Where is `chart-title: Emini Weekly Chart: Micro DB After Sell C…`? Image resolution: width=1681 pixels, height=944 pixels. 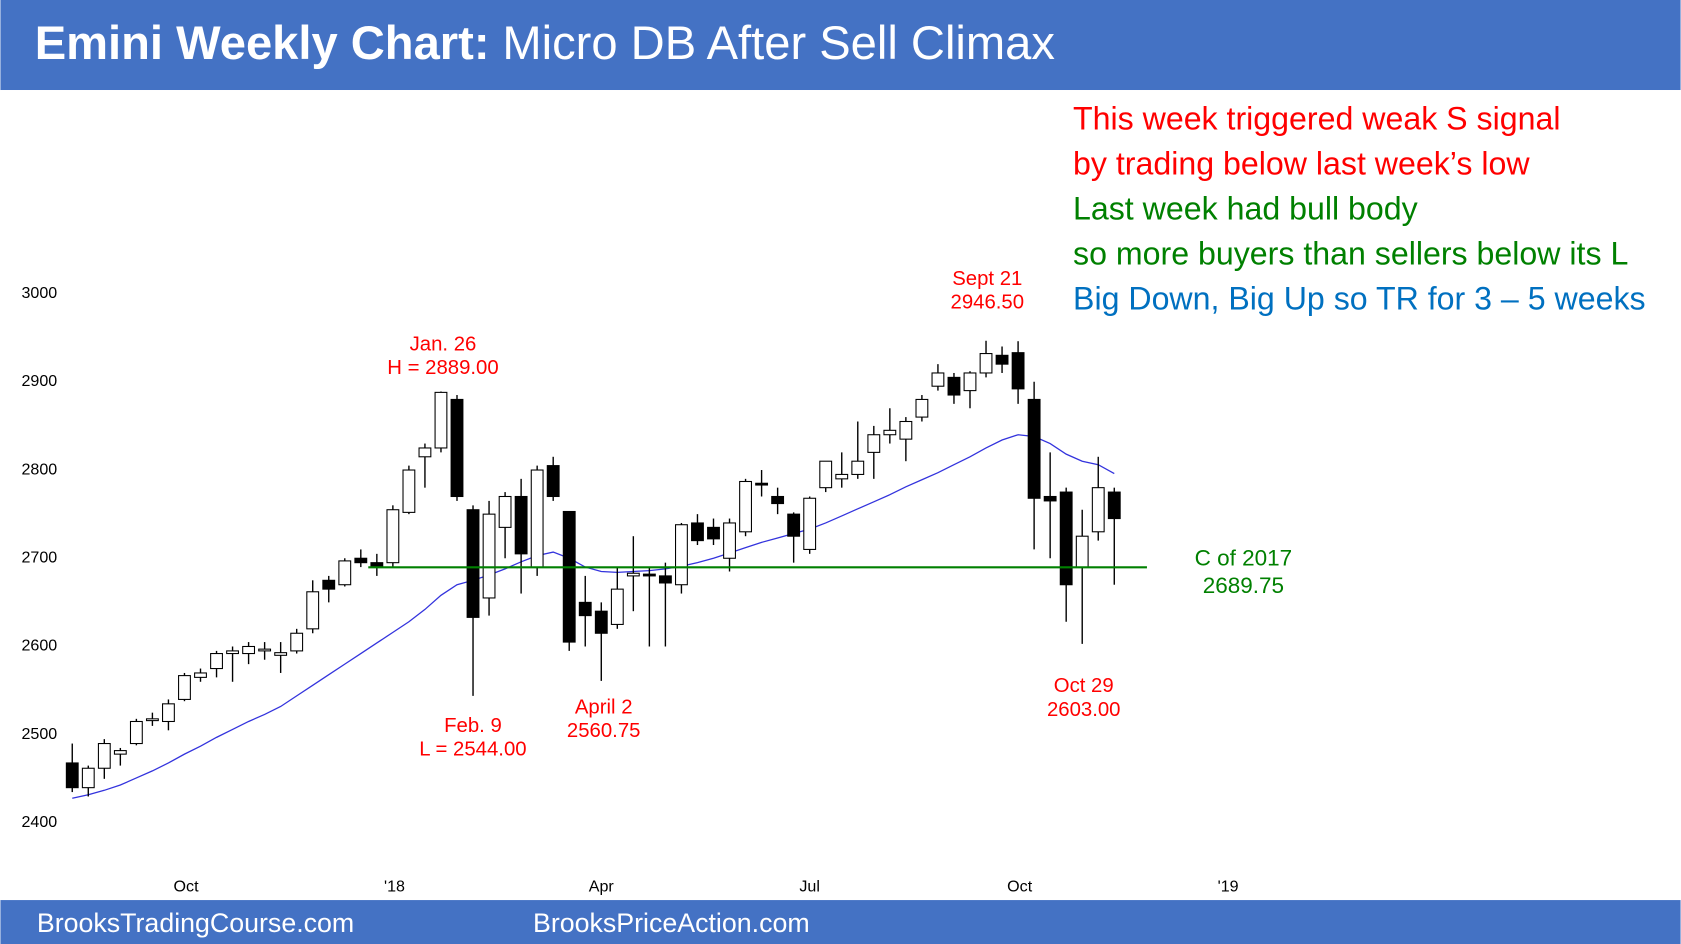
chart-title: Emini Weekly Chart: Micro DB After Sell C… is located at coordinates (545, 43).